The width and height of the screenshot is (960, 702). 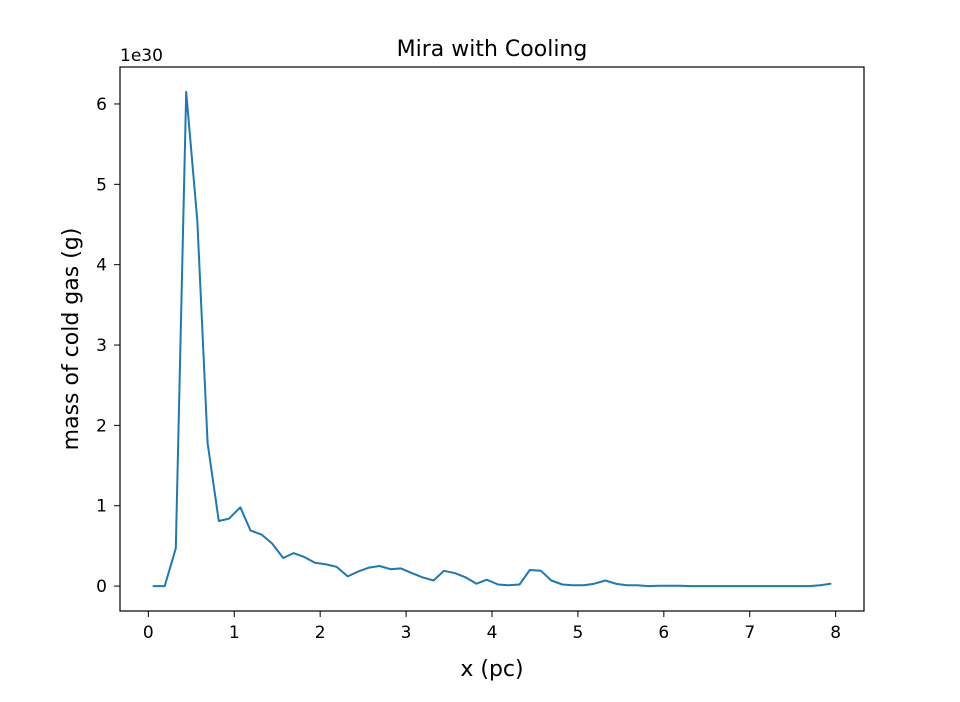 What do you see at coordinates (101, 507) in the screenshot?
I see `y-tick-label: 1` at bounding box center [101, 507].